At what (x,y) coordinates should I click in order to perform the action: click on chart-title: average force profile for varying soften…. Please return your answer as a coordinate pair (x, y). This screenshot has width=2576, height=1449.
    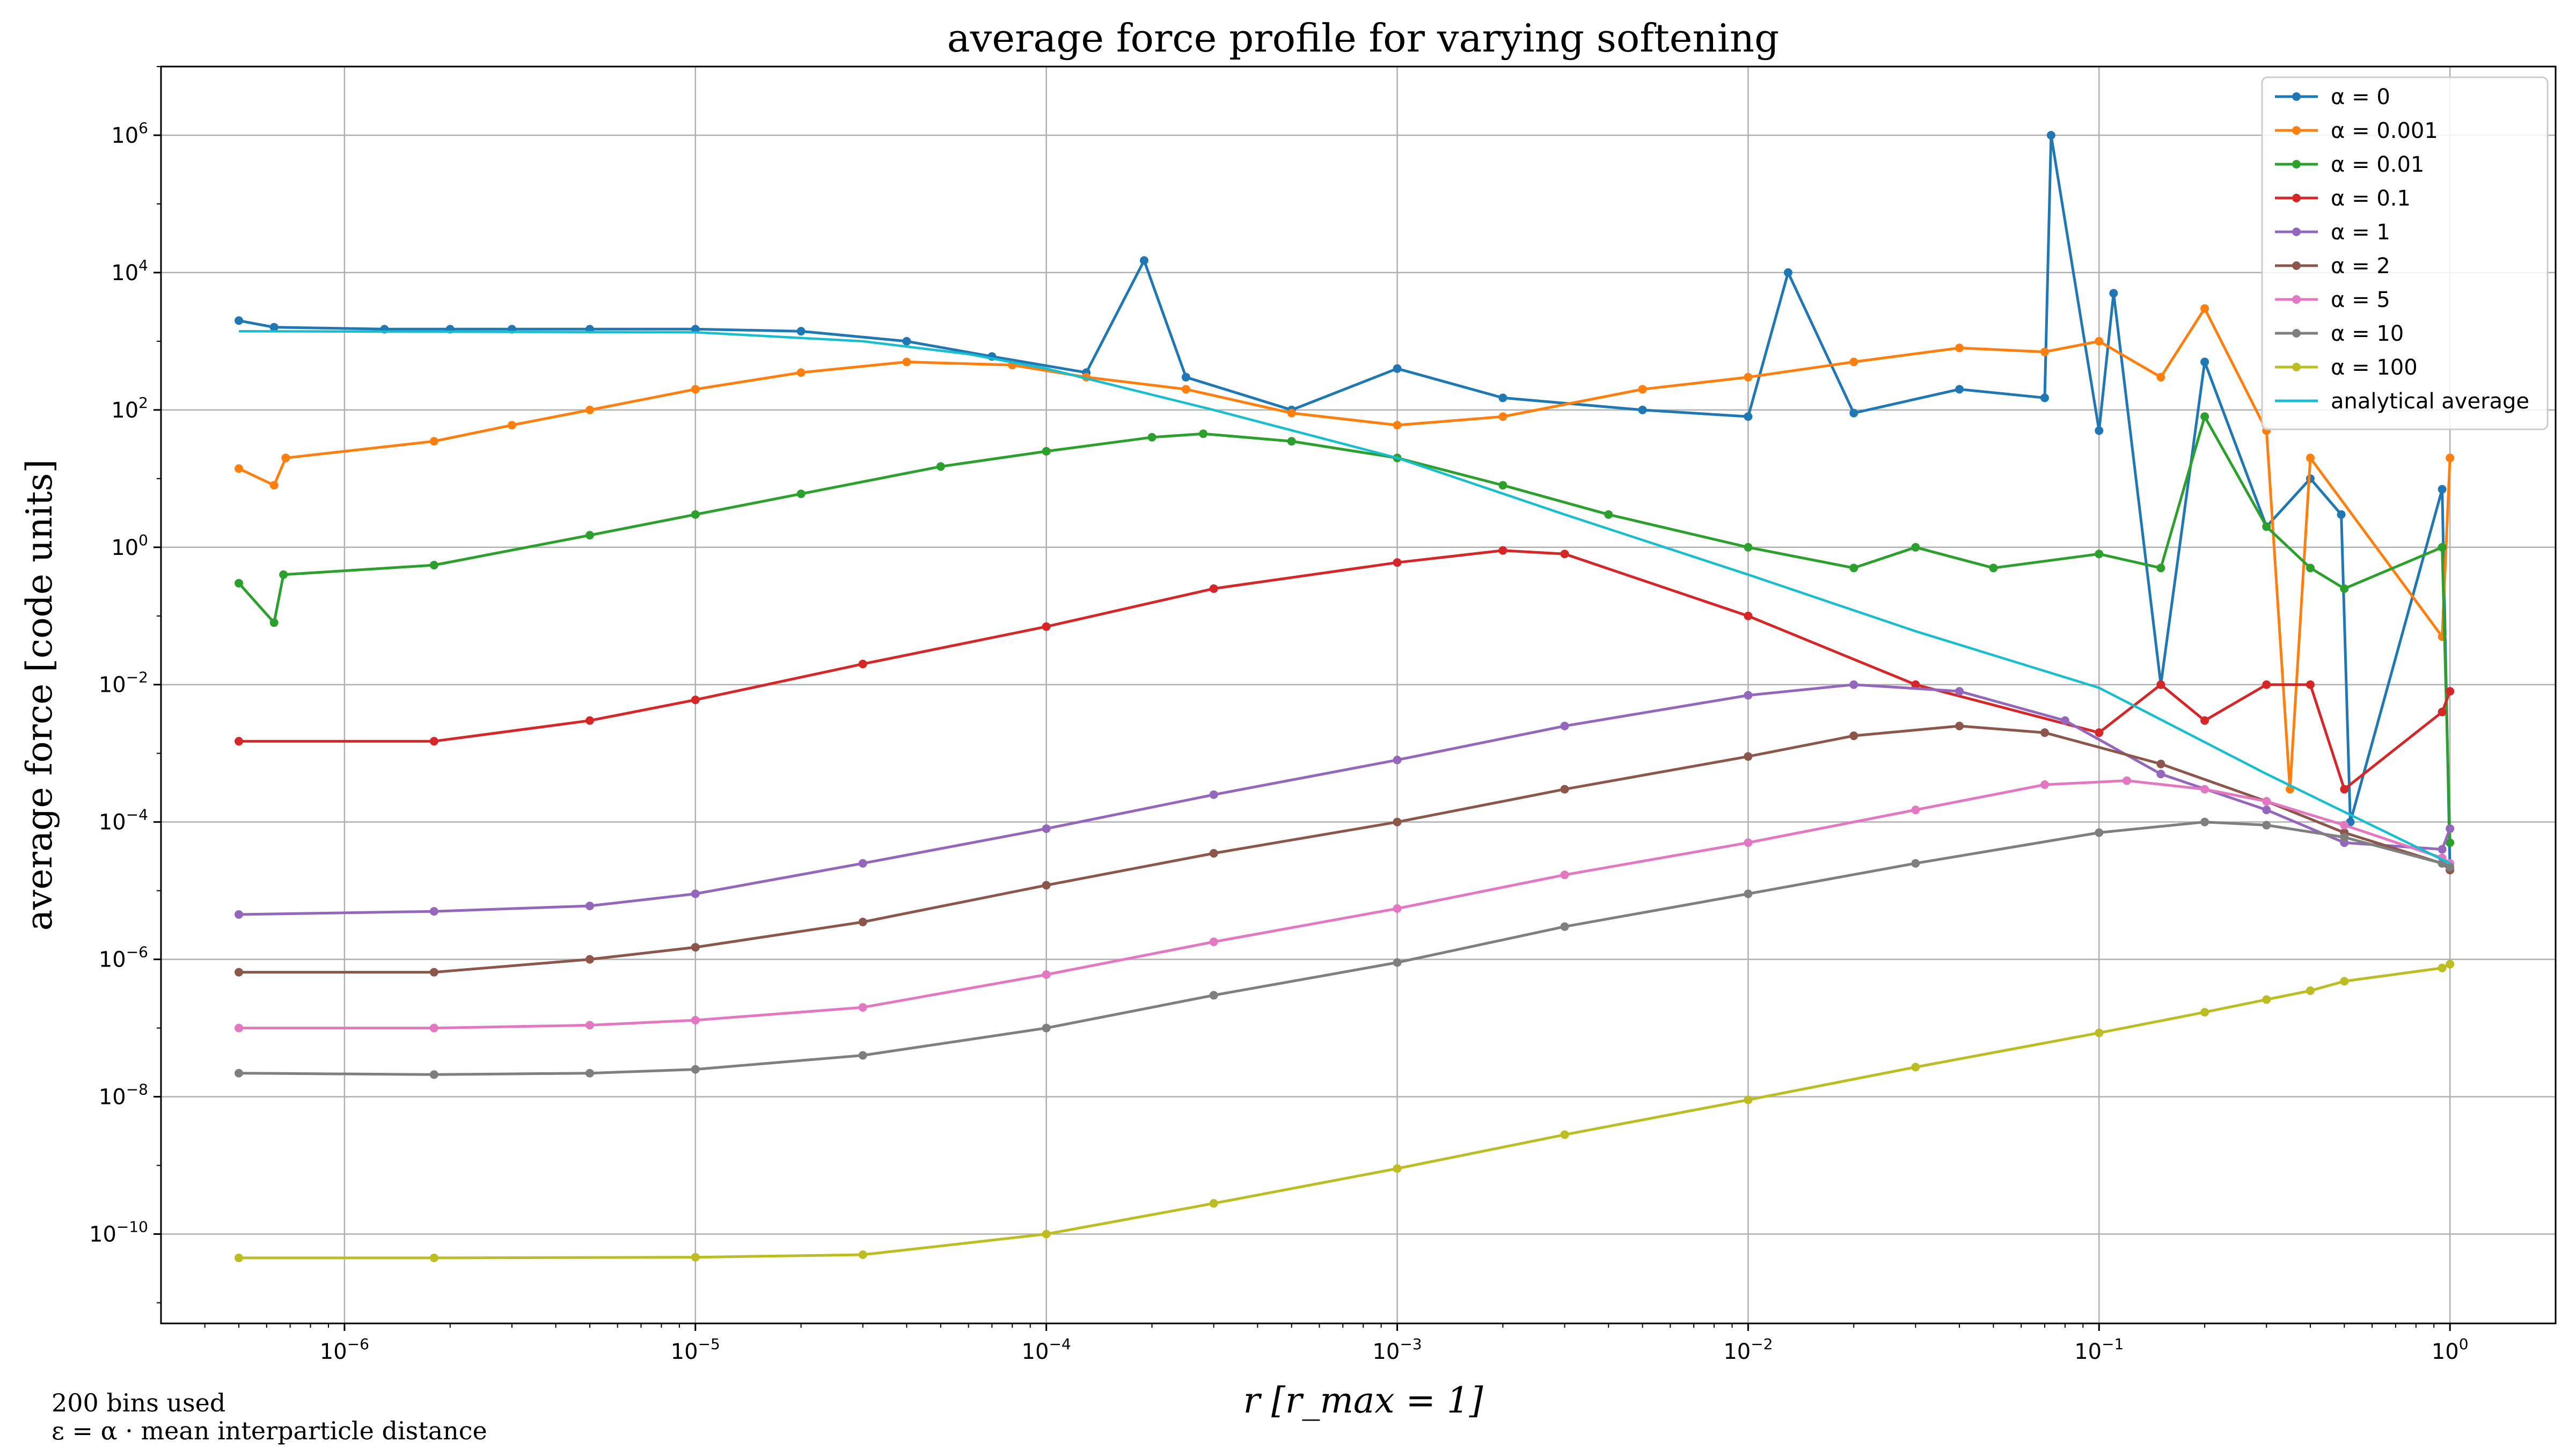
    Looking at the image, I should click on (1363, 38).